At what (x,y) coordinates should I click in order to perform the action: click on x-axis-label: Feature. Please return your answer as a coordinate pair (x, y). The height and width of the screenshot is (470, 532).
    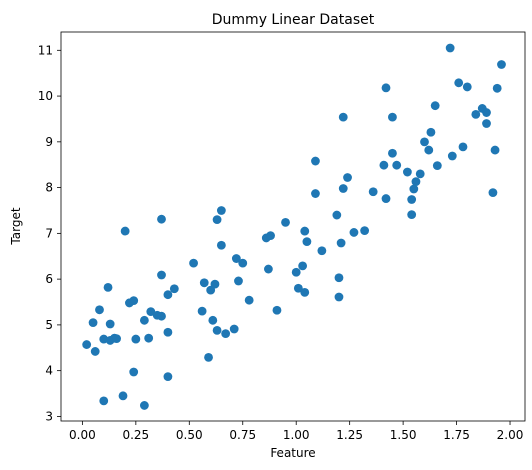
    Looking at the image, I should click on (292, 453).